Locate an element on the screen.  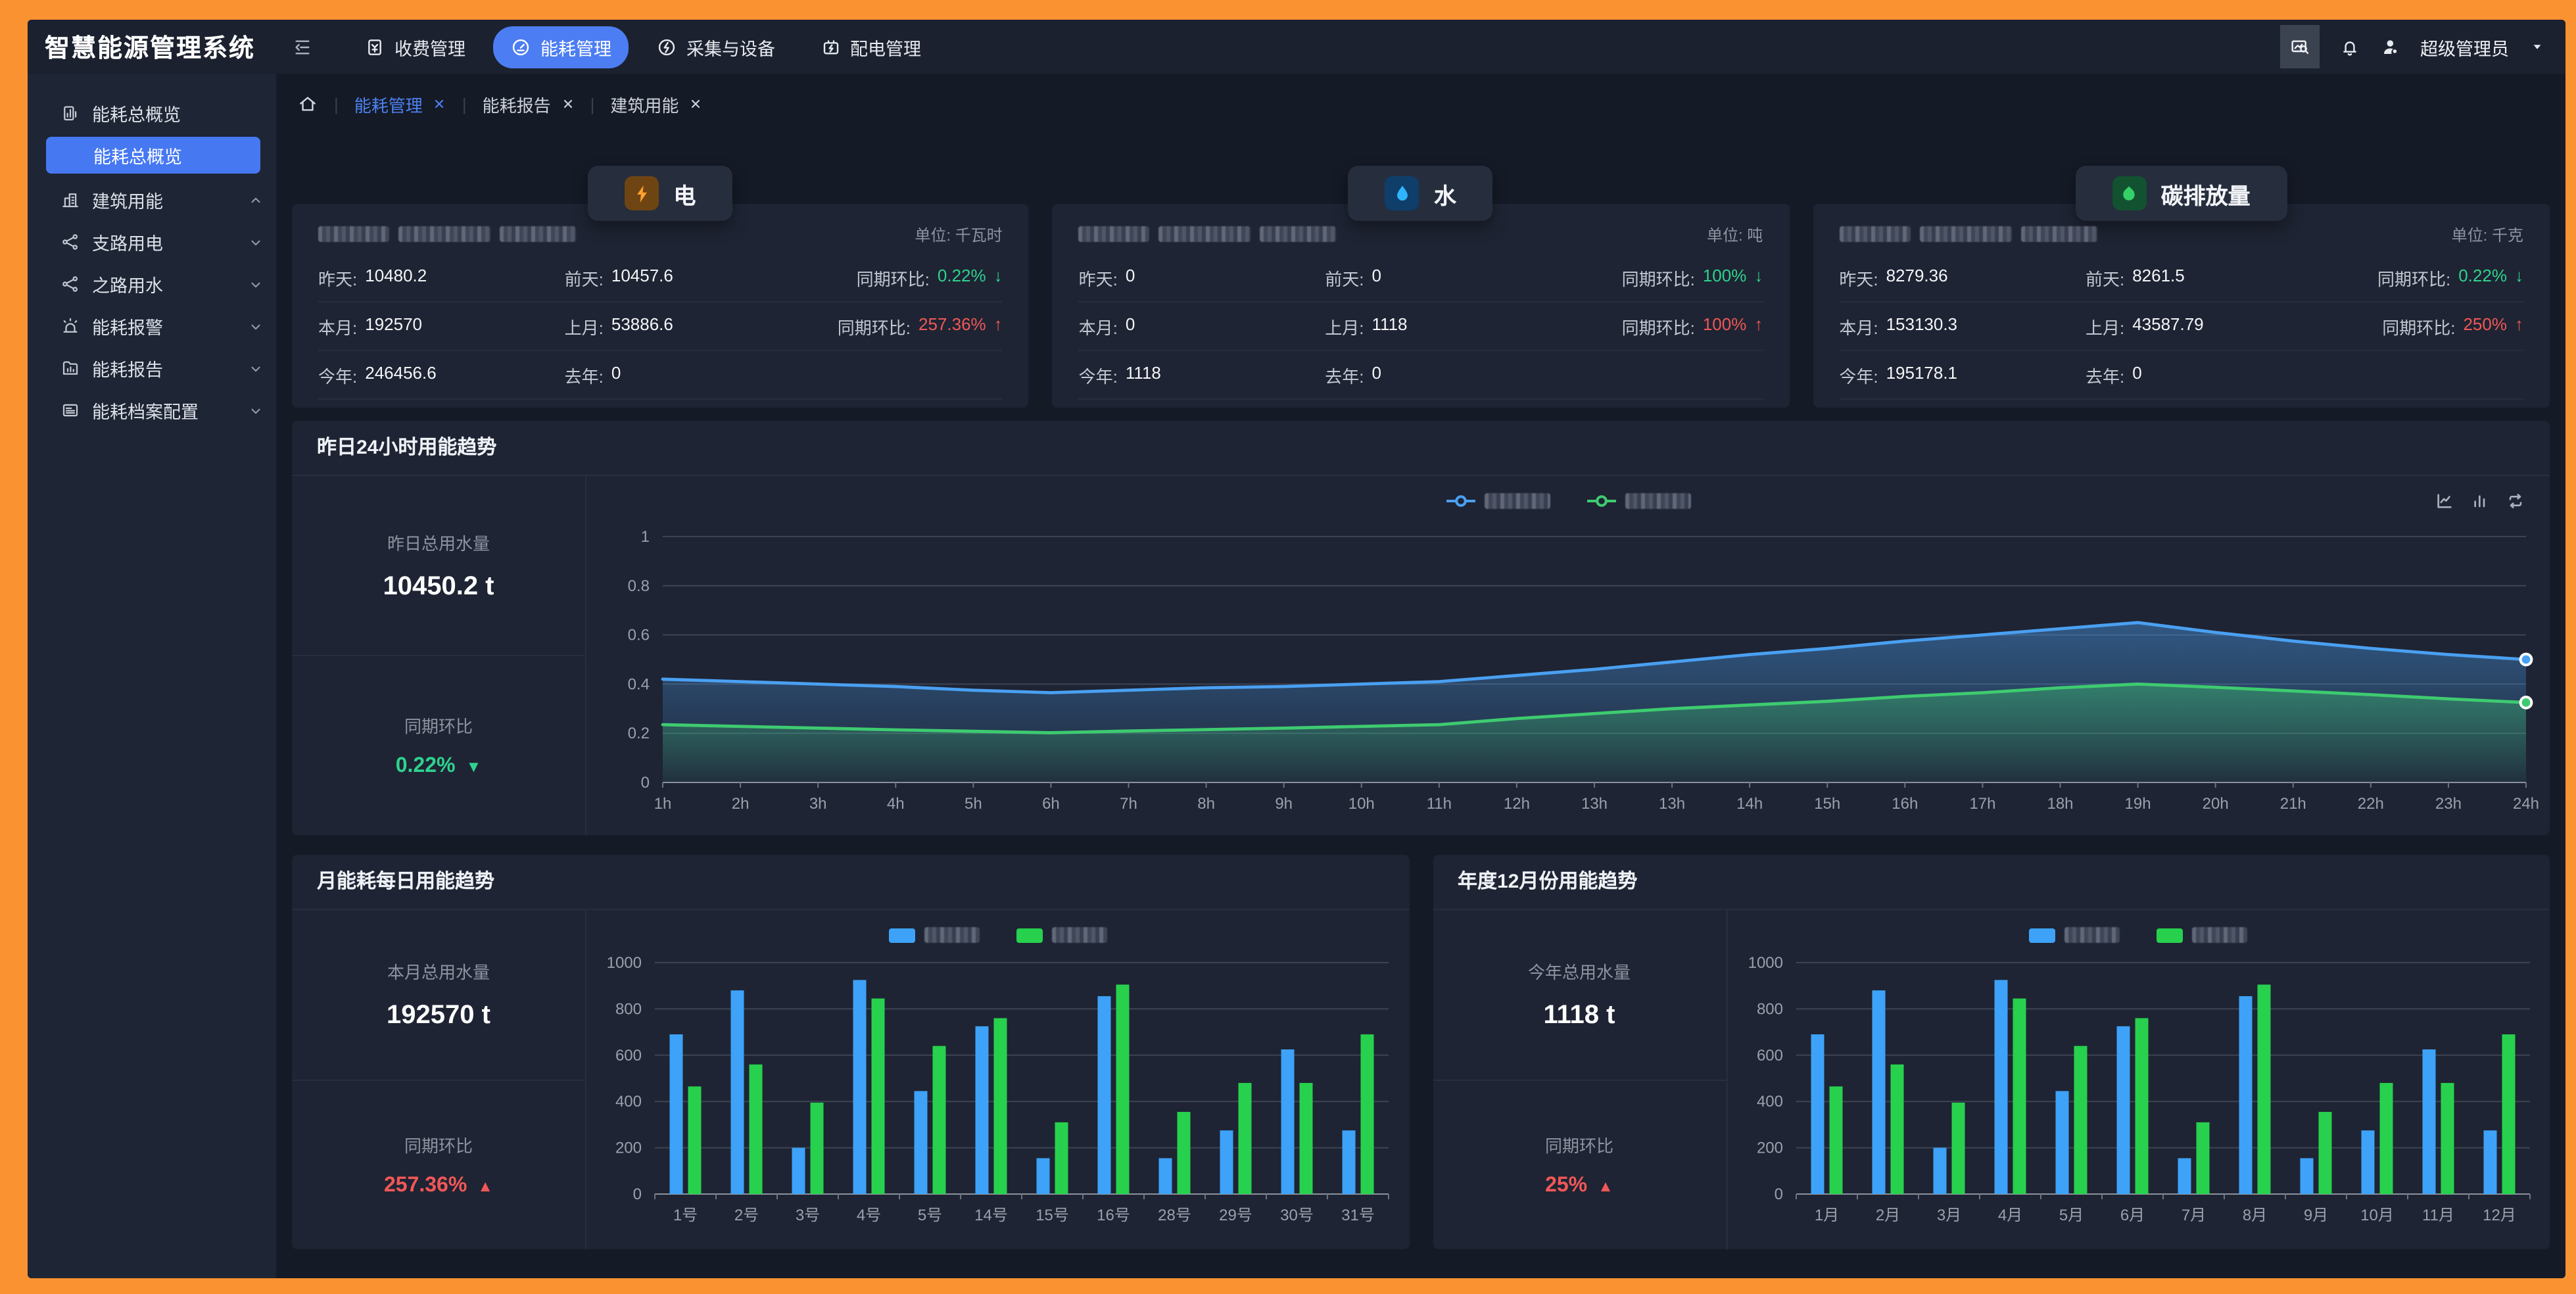
carbon-cell: 本月: 153130.3 is located at coordinates (1963, 326).